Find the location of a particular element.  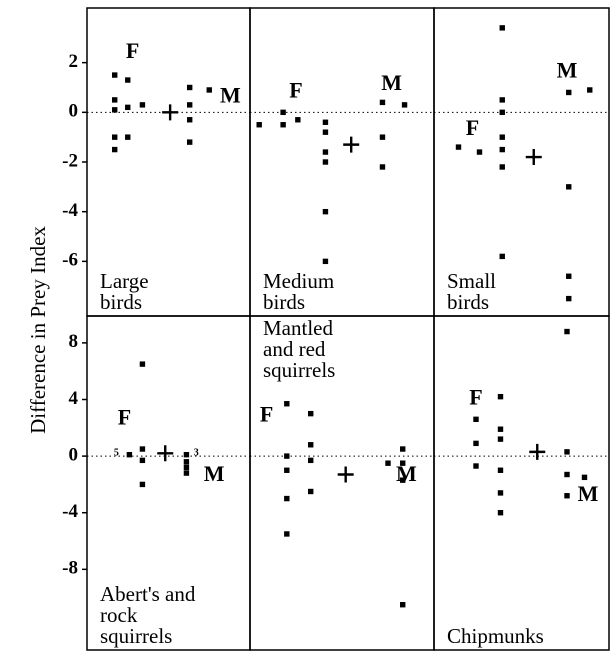

panel-label: and red is located at coordinates (294, 349).